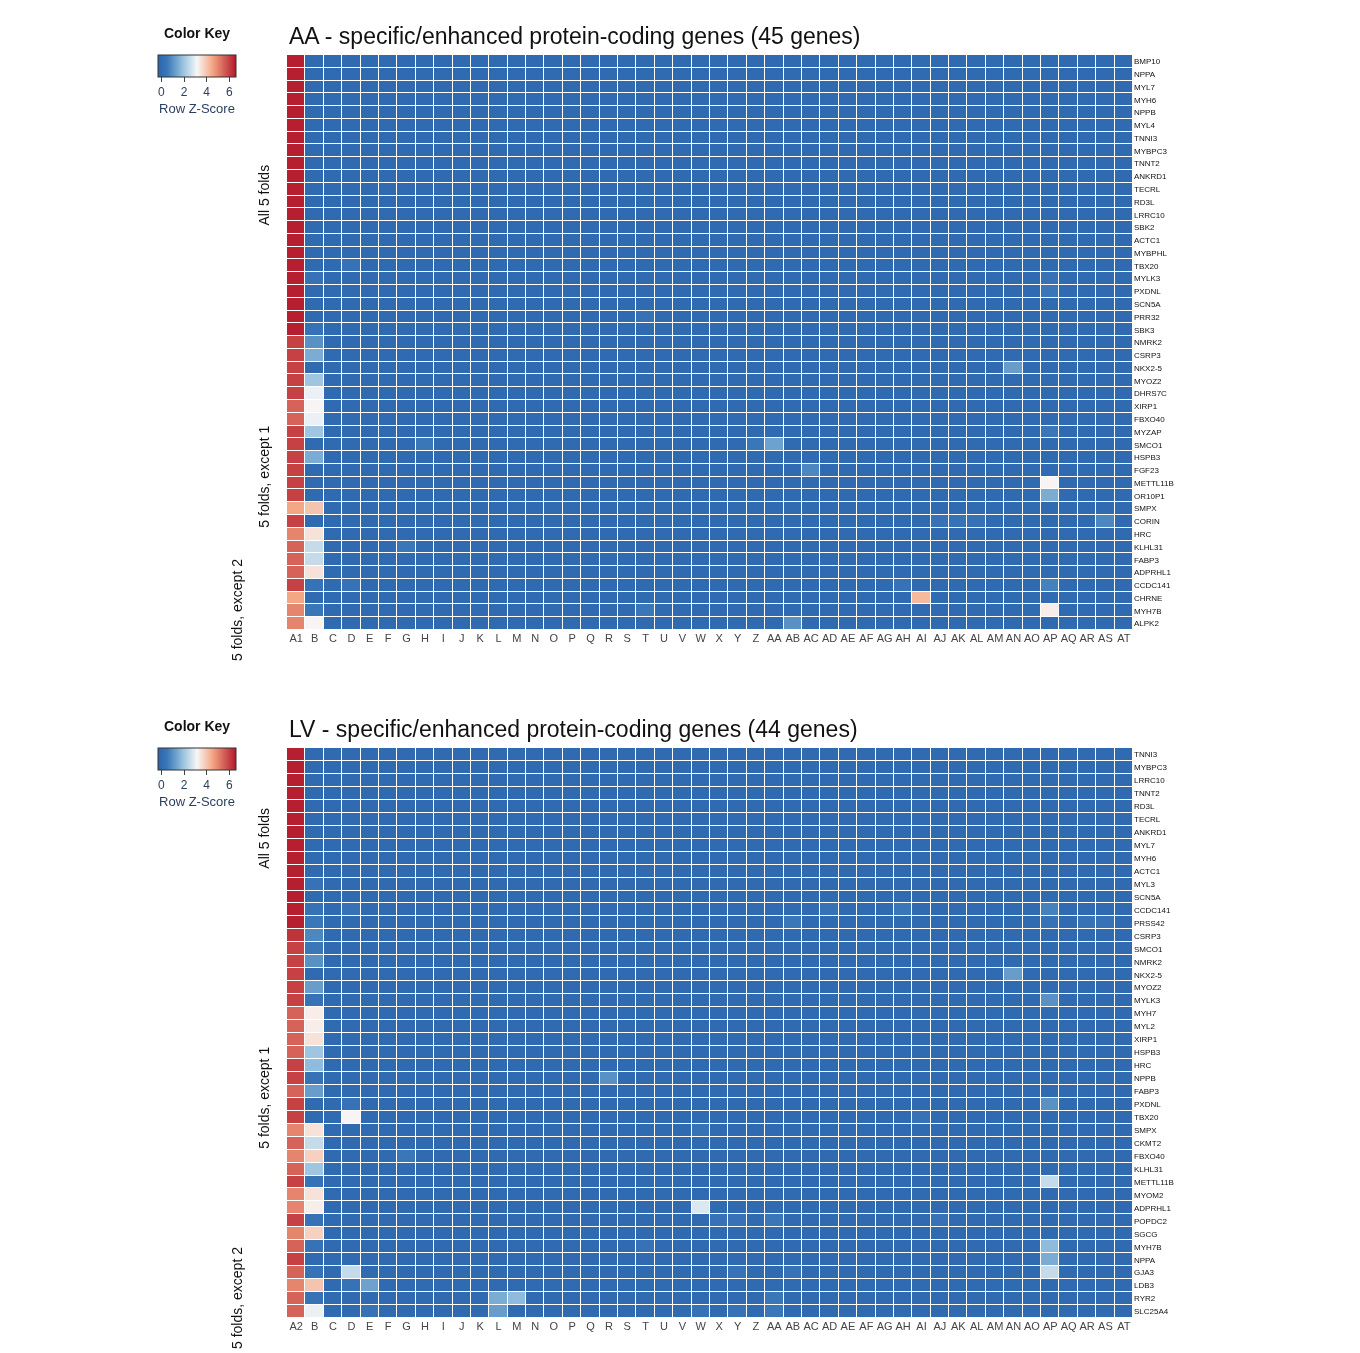 The height and width of the screenshot is (1353, 1360). Describe the element at coordinates (1144, 1273) in the screenshot. I see `y-tick-label: GJA3` at that location.